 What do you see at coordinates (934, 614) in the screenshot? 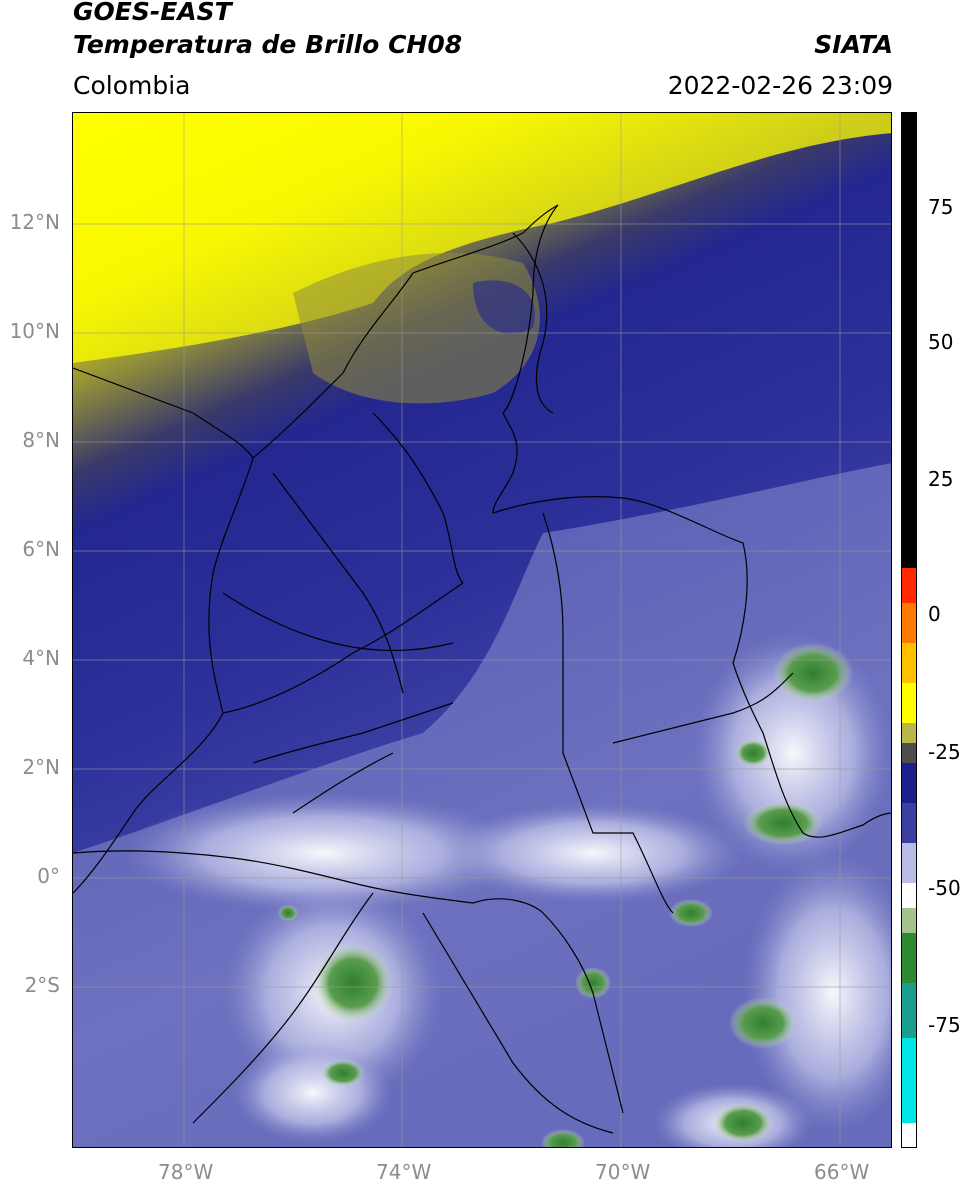
I see `colorbar-label: 0` at bounding box center [934, 614].